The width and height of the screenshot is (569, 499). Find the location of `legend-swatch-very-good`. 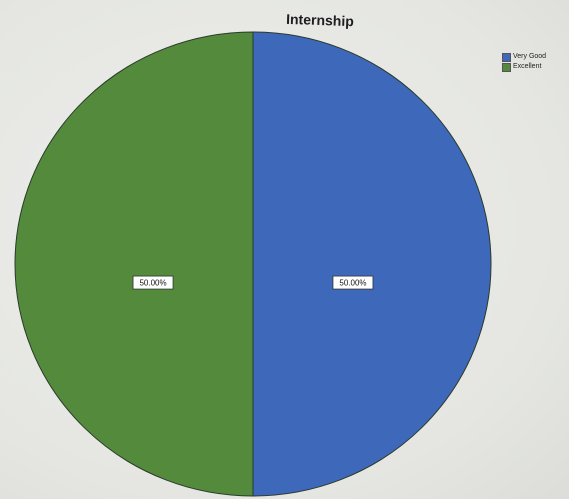

legend-swatch-very-good is located at coordinates (506, 57).